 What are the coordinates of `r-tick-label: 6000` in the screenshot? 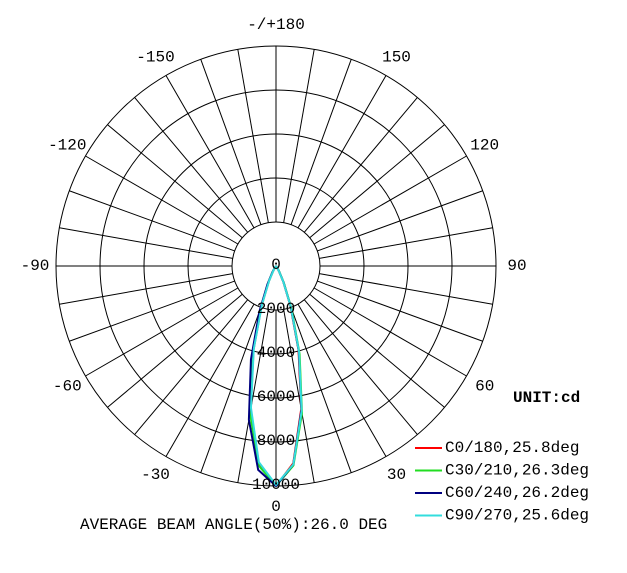 It's located at (276, 397).